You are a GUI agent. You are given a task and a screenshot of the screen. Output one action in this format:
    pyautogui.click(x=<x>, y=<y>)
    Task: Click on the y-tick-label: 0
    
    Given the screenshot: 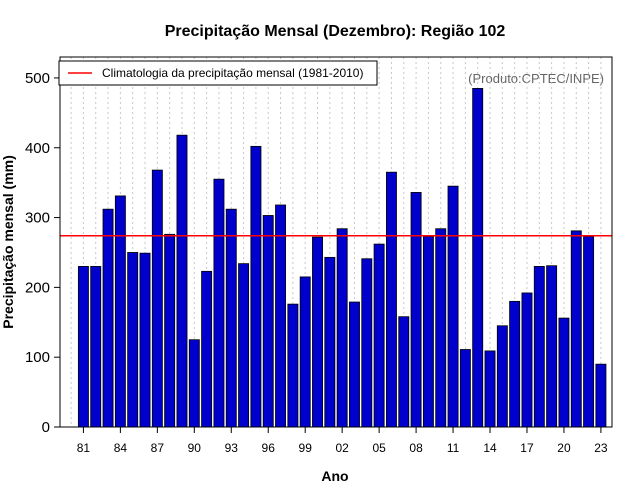 What is the action you would take?
    pyautogui.click(x=46, y=427)
    